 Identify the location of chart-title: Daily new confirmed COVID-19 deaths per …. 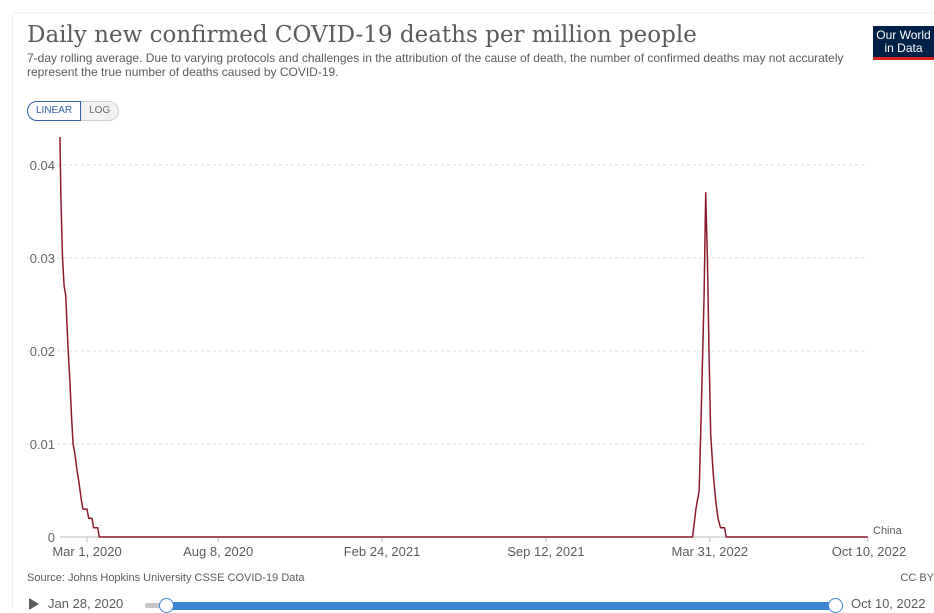
(362, 35).